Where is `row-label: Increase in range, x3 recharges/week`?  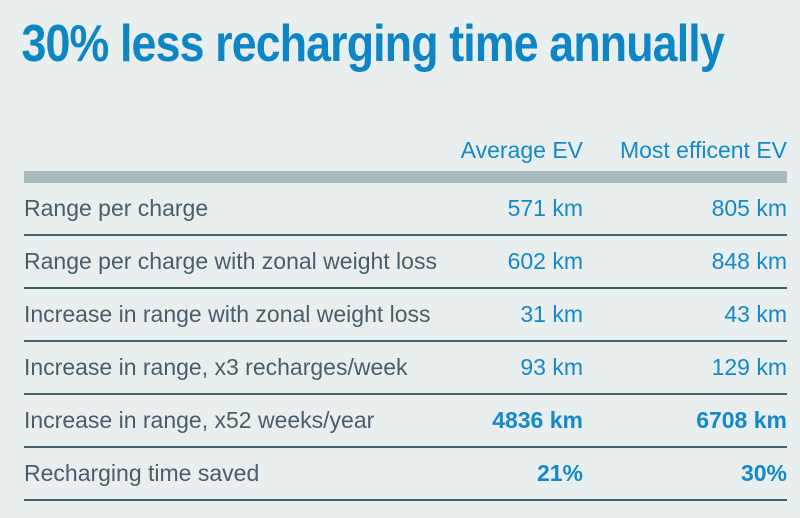 row-label: Increase in range, x3 recharges/week is located at coordinates (216, 367).